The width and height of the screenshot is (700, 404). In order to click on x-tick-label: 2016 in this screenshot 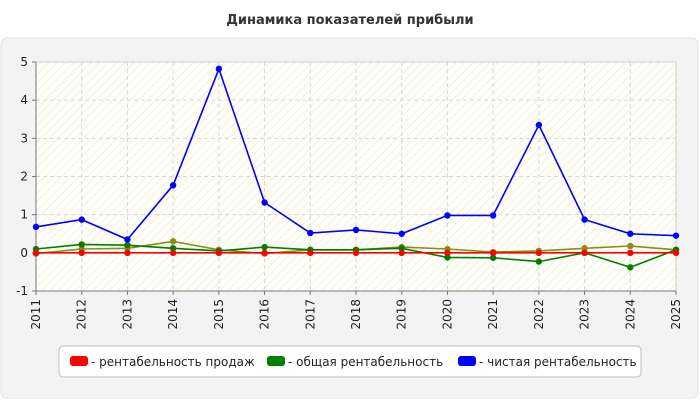, I will do `click(265, 314)`.